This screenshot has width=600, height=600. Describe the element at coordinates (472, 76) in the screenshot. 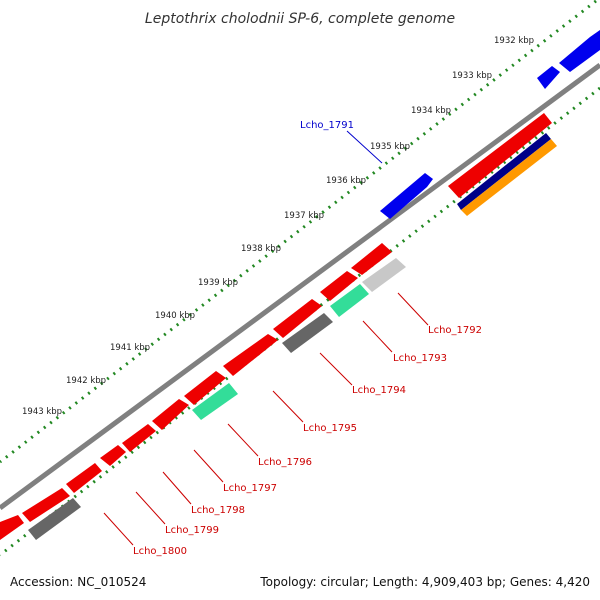

I see `tick-label-1933: 1933 kbp` at that location.